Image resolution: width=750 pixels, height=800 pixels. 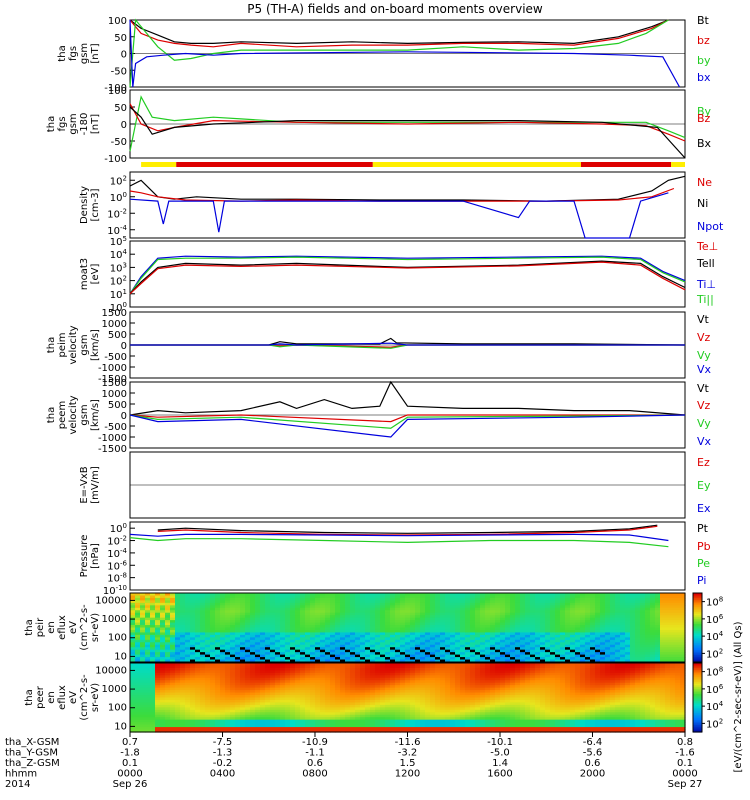 What do you see at coordinates (405, 53) in the screenshot?
I see `series-line-bx` at bounding box center [405, 53].